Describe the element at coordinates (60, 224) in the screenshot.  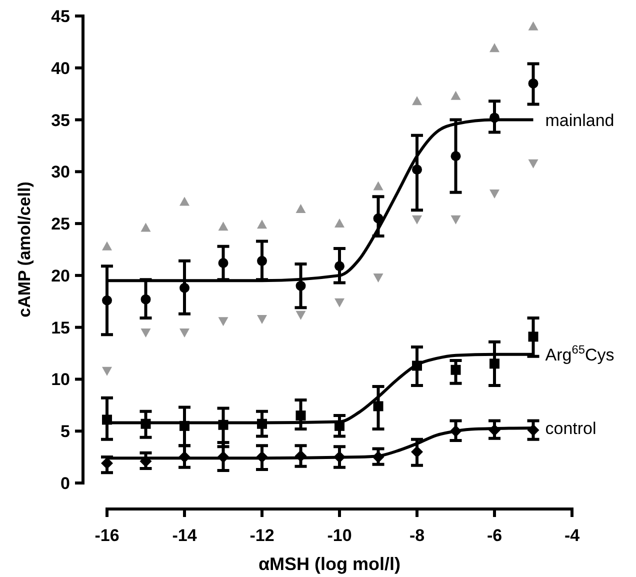
I see `y-tick-label: 25` at that location.